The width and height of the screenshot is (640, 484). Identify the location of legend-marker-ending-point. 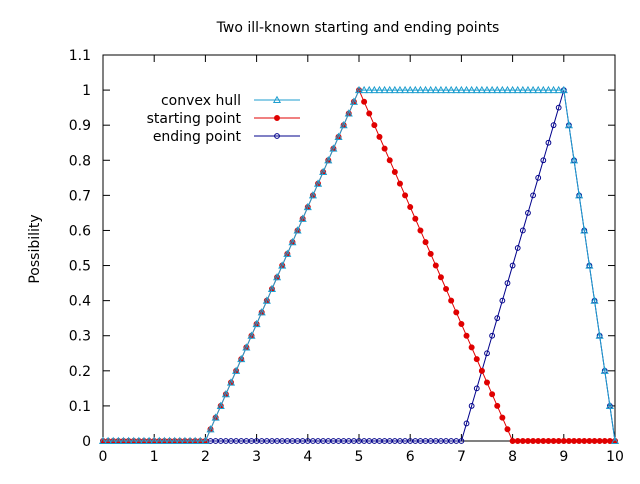
(277, 136).